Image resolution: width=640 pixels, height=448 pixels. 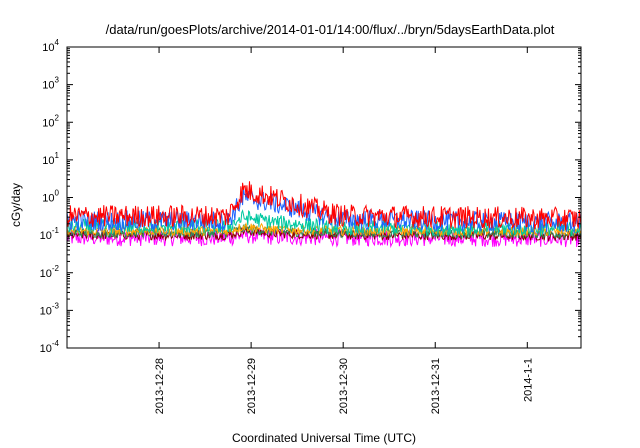 I want to click on y-tick-label-2: 10⁻², so click(x=50, y=272).